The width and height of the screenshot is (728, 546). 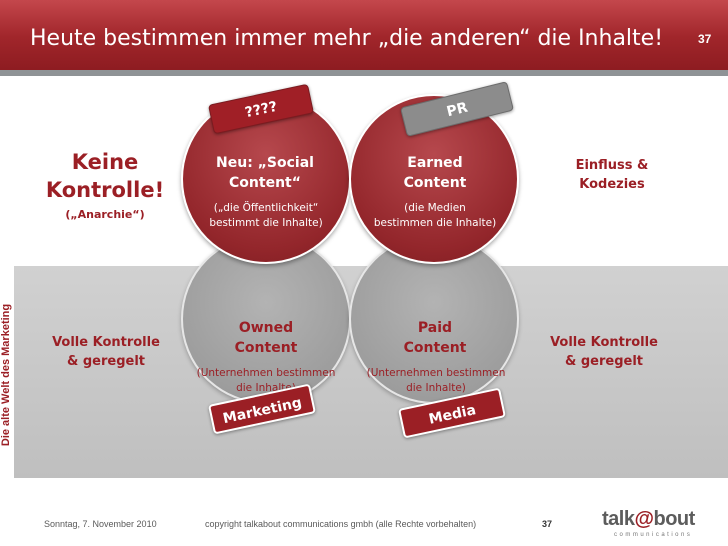 I want to click on influence-label: Einfluss & Kodezies, so click(x=612, y=175).